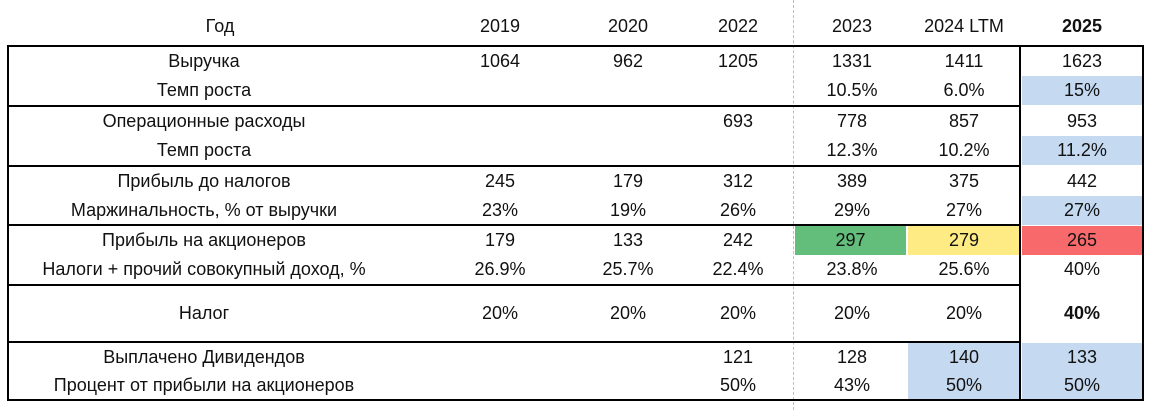 This screenshot has height=410, width=1151. What do you see at coordinates (628, 61) in the screenshot?
I see `cell-2020: 962` at bounding box center [628, 61].